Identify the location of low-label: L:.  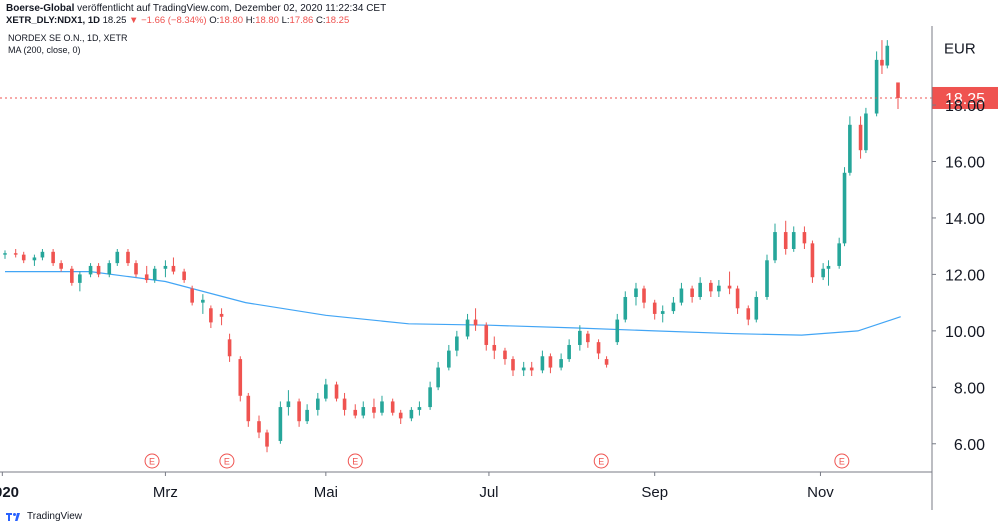
(285, 20).